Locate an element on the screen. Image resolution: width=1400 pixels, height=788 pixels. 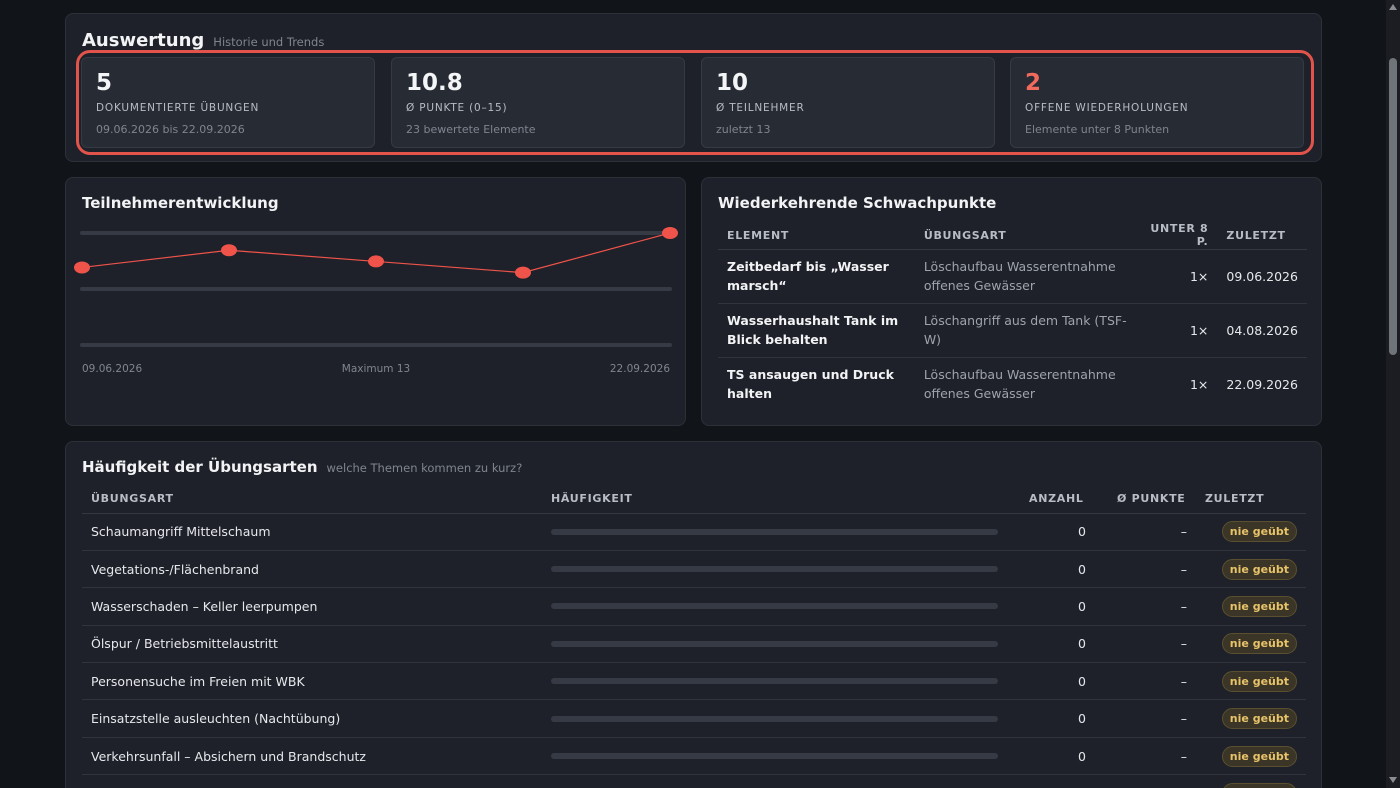
stat-label: Ø PUNKTE (0–15) is located at coordinates (457, 108).